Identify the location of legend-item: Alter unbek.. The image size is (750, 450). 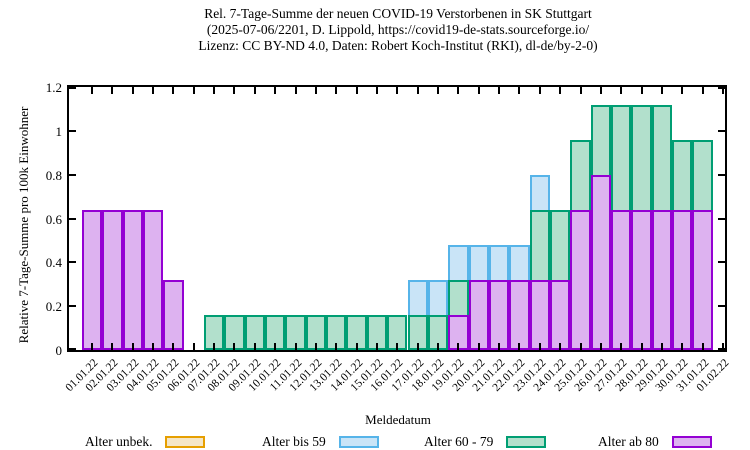
(145, 441).